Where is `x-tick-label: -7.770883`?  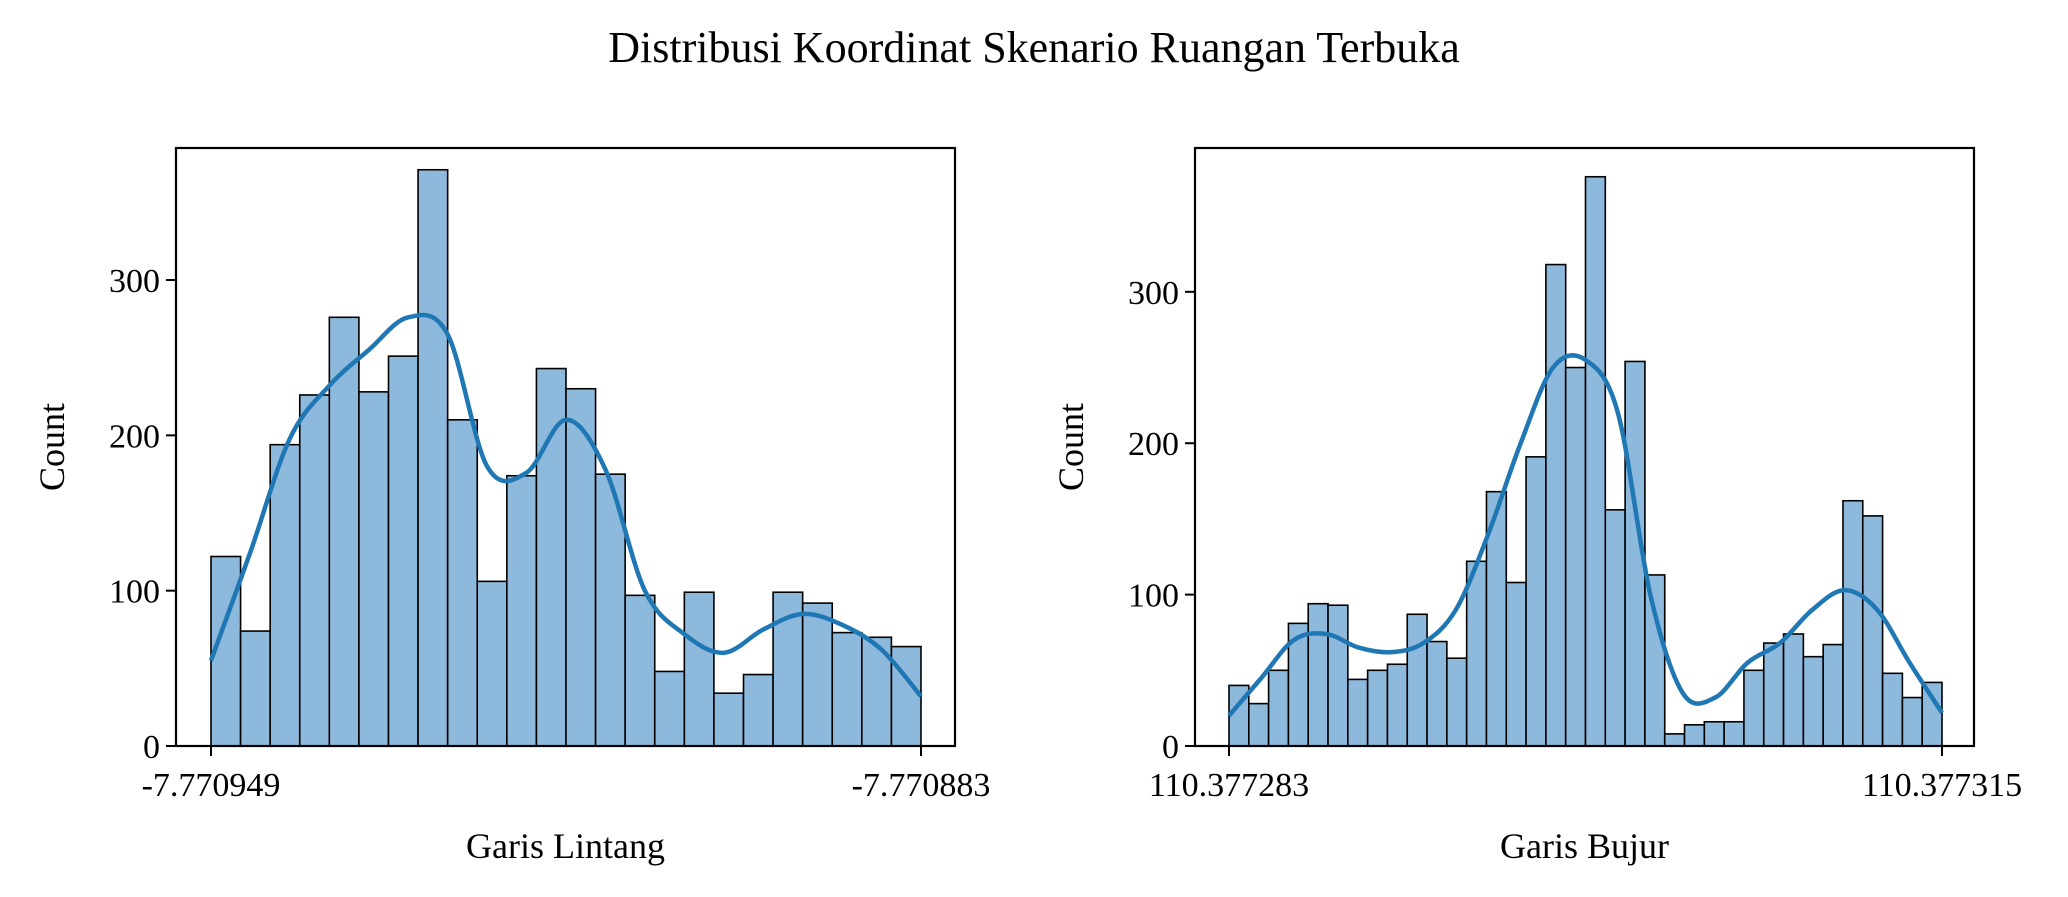 x-tick-label: -7.770883 is located at coordinates (921, 785).